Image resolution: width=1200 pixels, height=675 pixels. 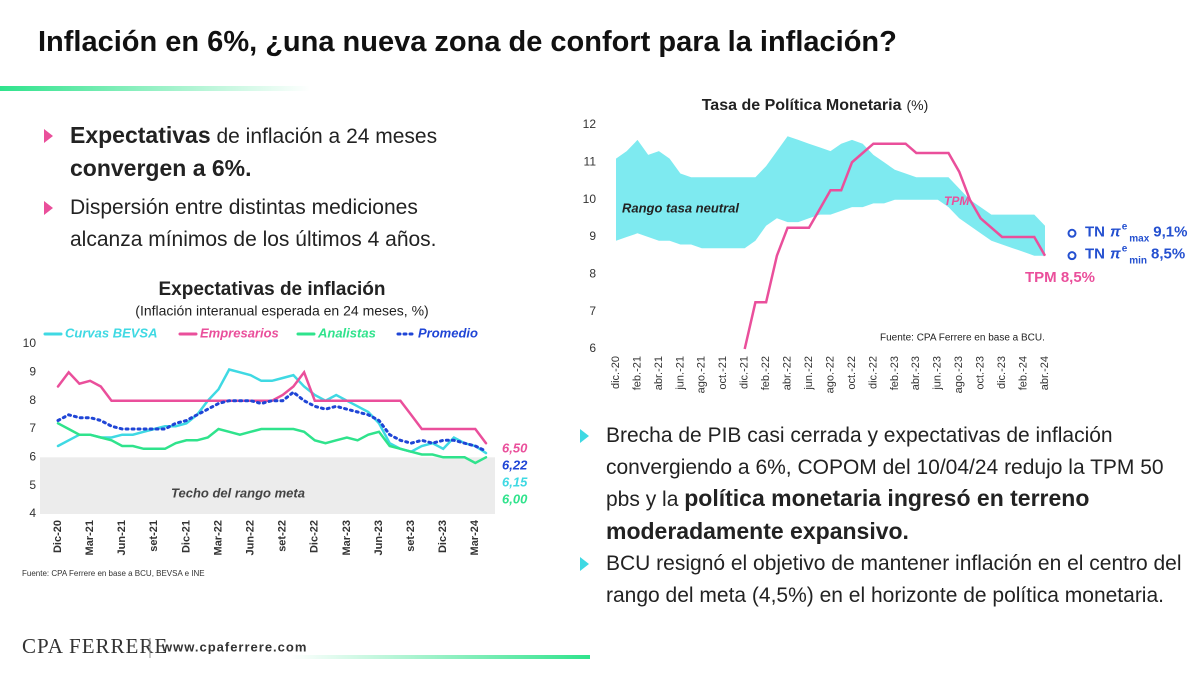 I want to click on chart-title: Expectativas de inflación, so click(x=271, y=289).